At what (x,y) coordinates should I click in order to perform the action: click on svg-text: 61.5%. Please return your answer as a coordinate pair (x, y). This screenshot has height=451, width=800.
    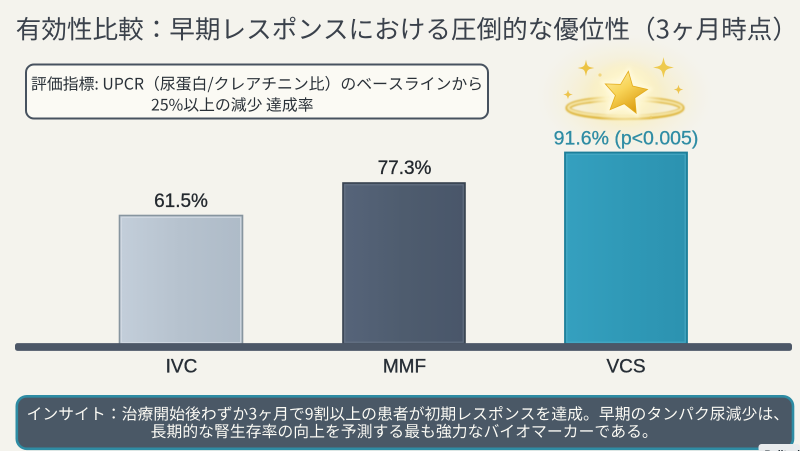
    Looking at the image, I should click on (181, 201).